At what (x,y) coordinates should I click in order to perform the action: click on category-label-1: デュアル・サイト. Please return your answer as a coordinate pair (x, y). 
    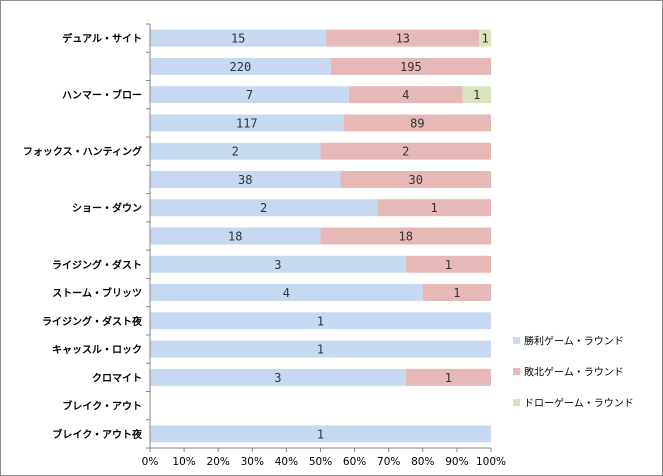
    Looking at the image, I should click on (102, 38).